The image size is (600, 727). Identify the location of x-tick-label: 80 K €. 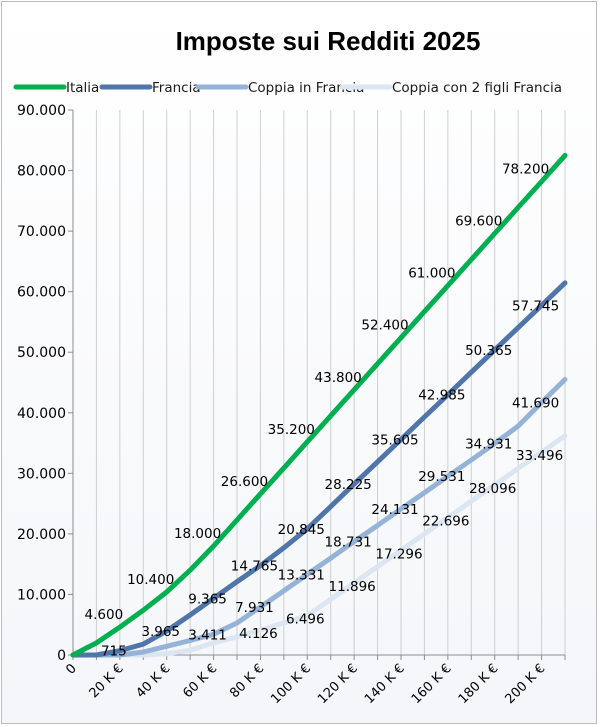
(247, 681).